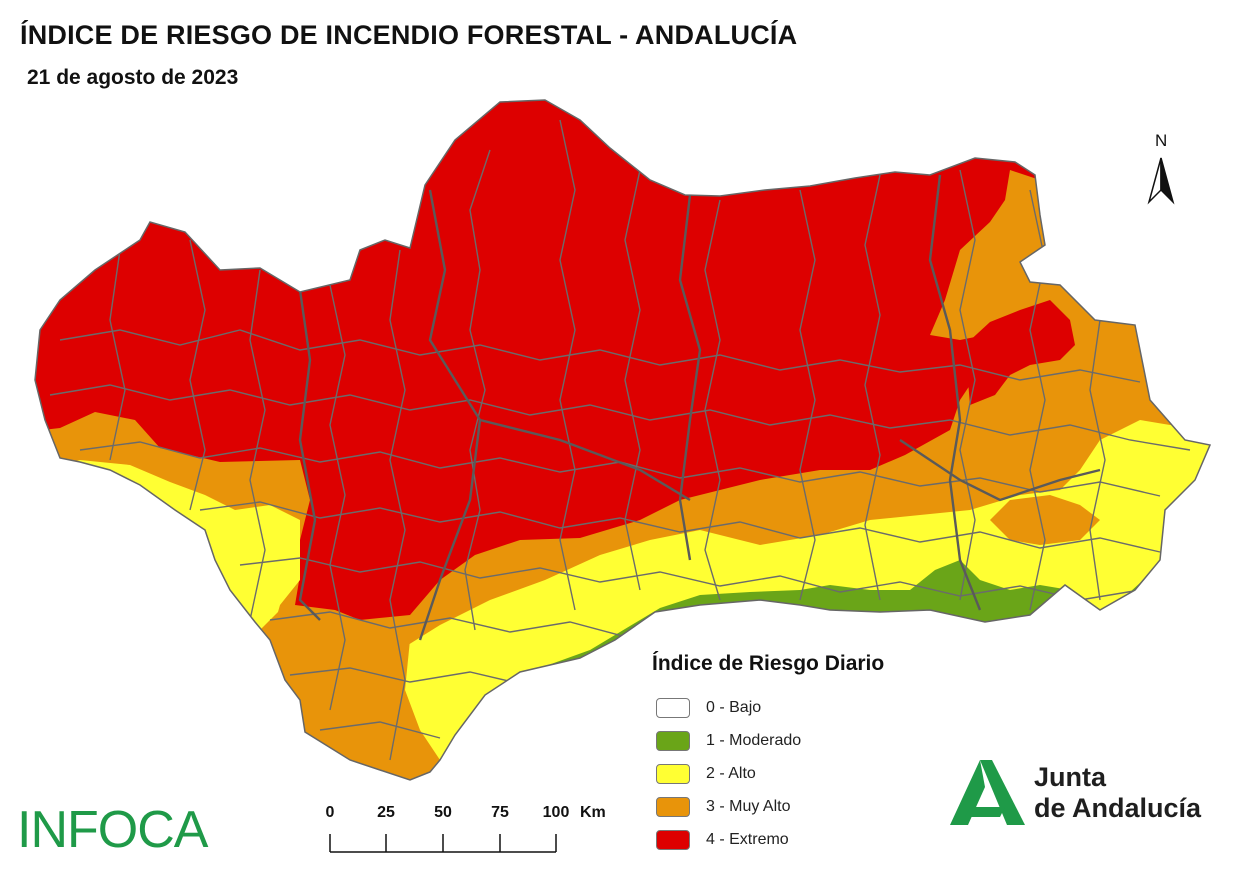 This screenshot has height=875, width=1239. I want to click on legend-label: 3 - Muy Alto, so click(748, 806).